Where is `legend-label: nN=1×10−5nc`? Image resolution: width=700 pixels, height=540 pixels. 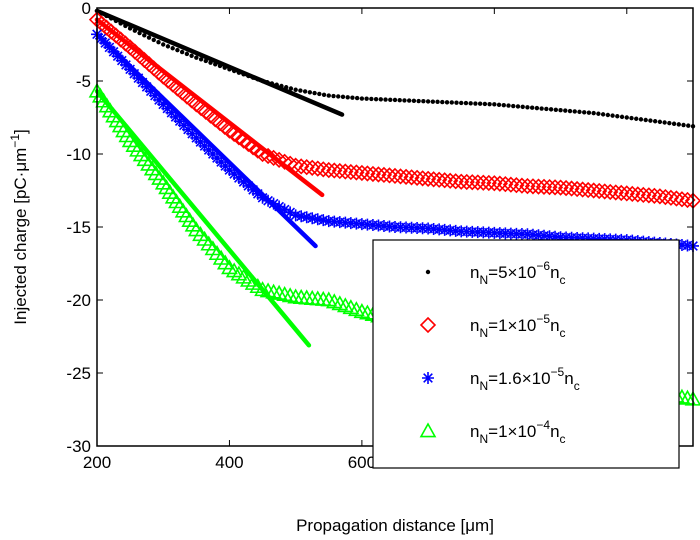
legend-label: nN=1×10−5nc is located at coordinates (518, 326).